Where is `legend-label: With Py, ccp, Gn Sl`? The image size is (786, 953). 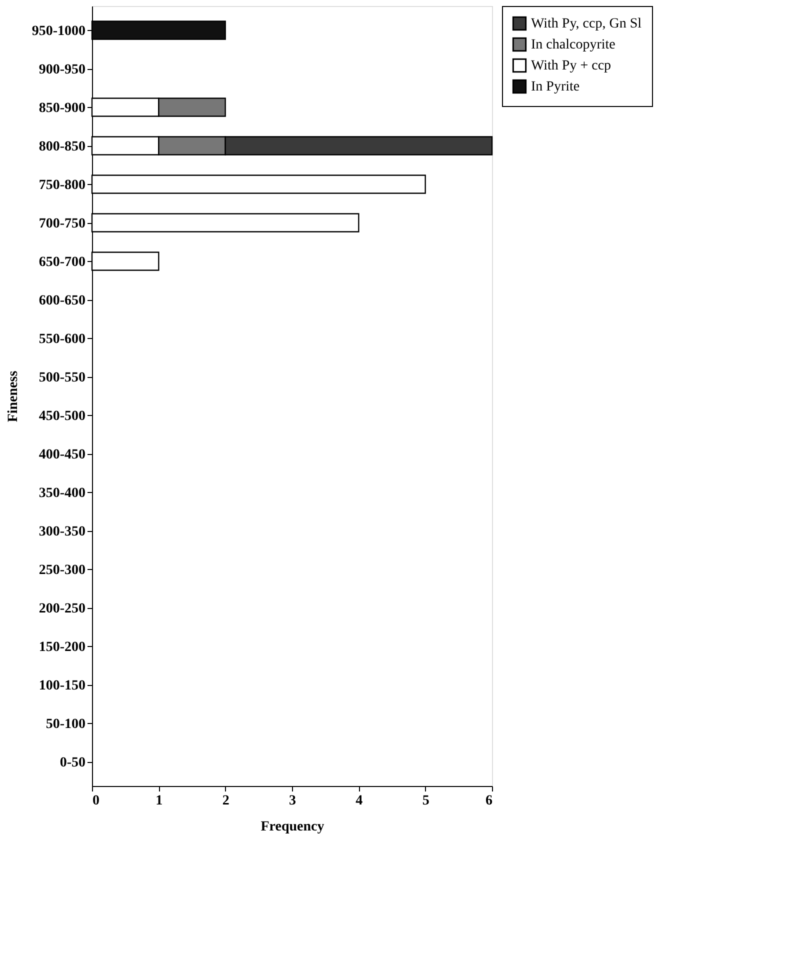
legend-label: With Py, ccp, Gn Sl is located at coordinates (586, 24).